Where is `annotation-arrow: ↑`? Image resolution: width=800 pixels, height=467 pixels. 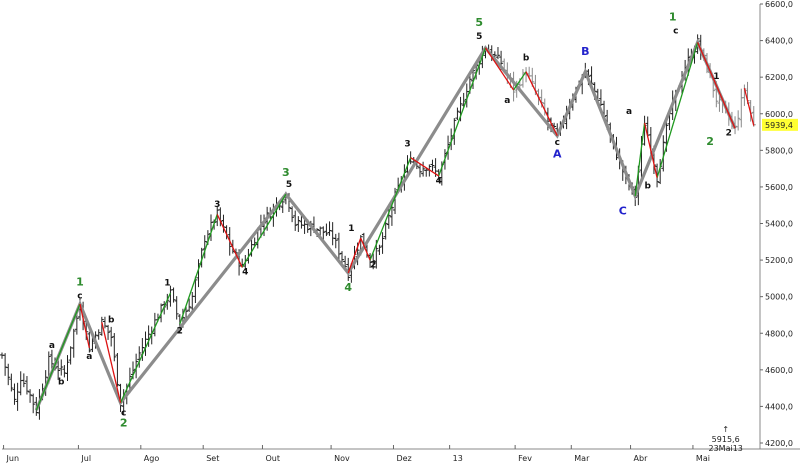
annotation-arrow: ↑ is located at coordinates (725, 429).